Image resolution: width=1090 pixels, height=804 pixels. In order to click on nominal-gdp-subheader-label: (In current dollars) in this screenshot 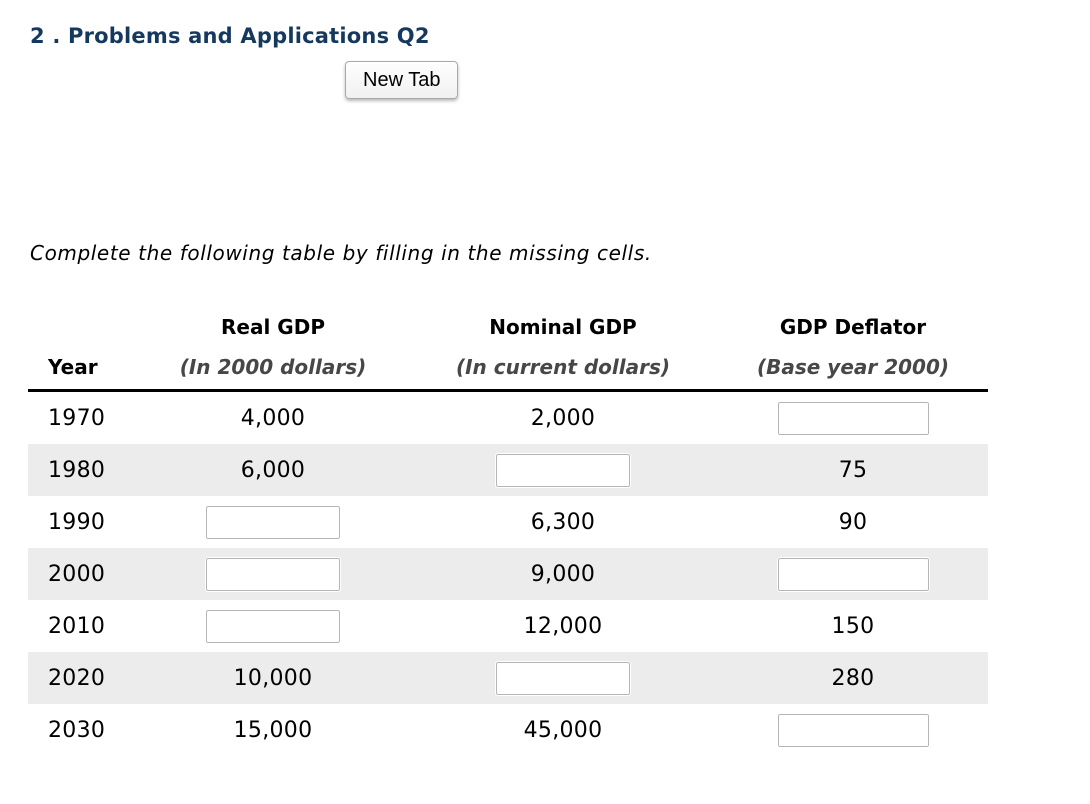, I will do `click(563, 367)`.